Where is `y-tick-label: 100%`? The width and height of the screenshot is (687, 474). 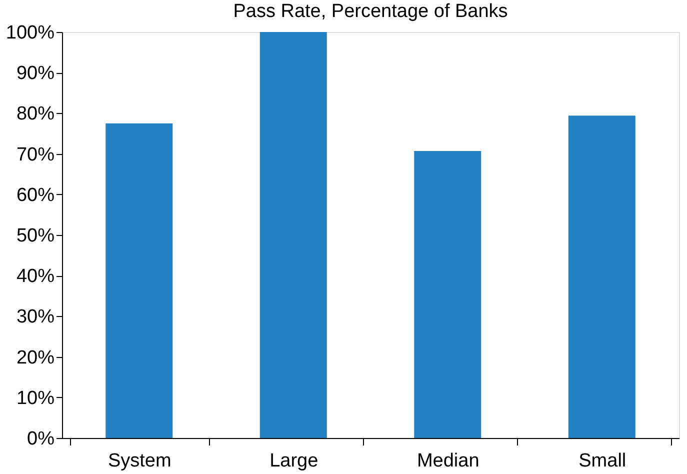 y-tick-label: 100% is located at coordinates (30, 33).